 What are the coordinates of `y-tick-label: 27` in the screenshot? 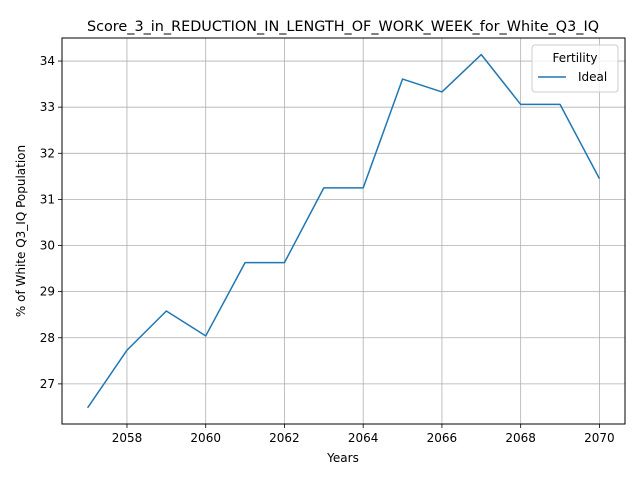 It's located at (47, 384).